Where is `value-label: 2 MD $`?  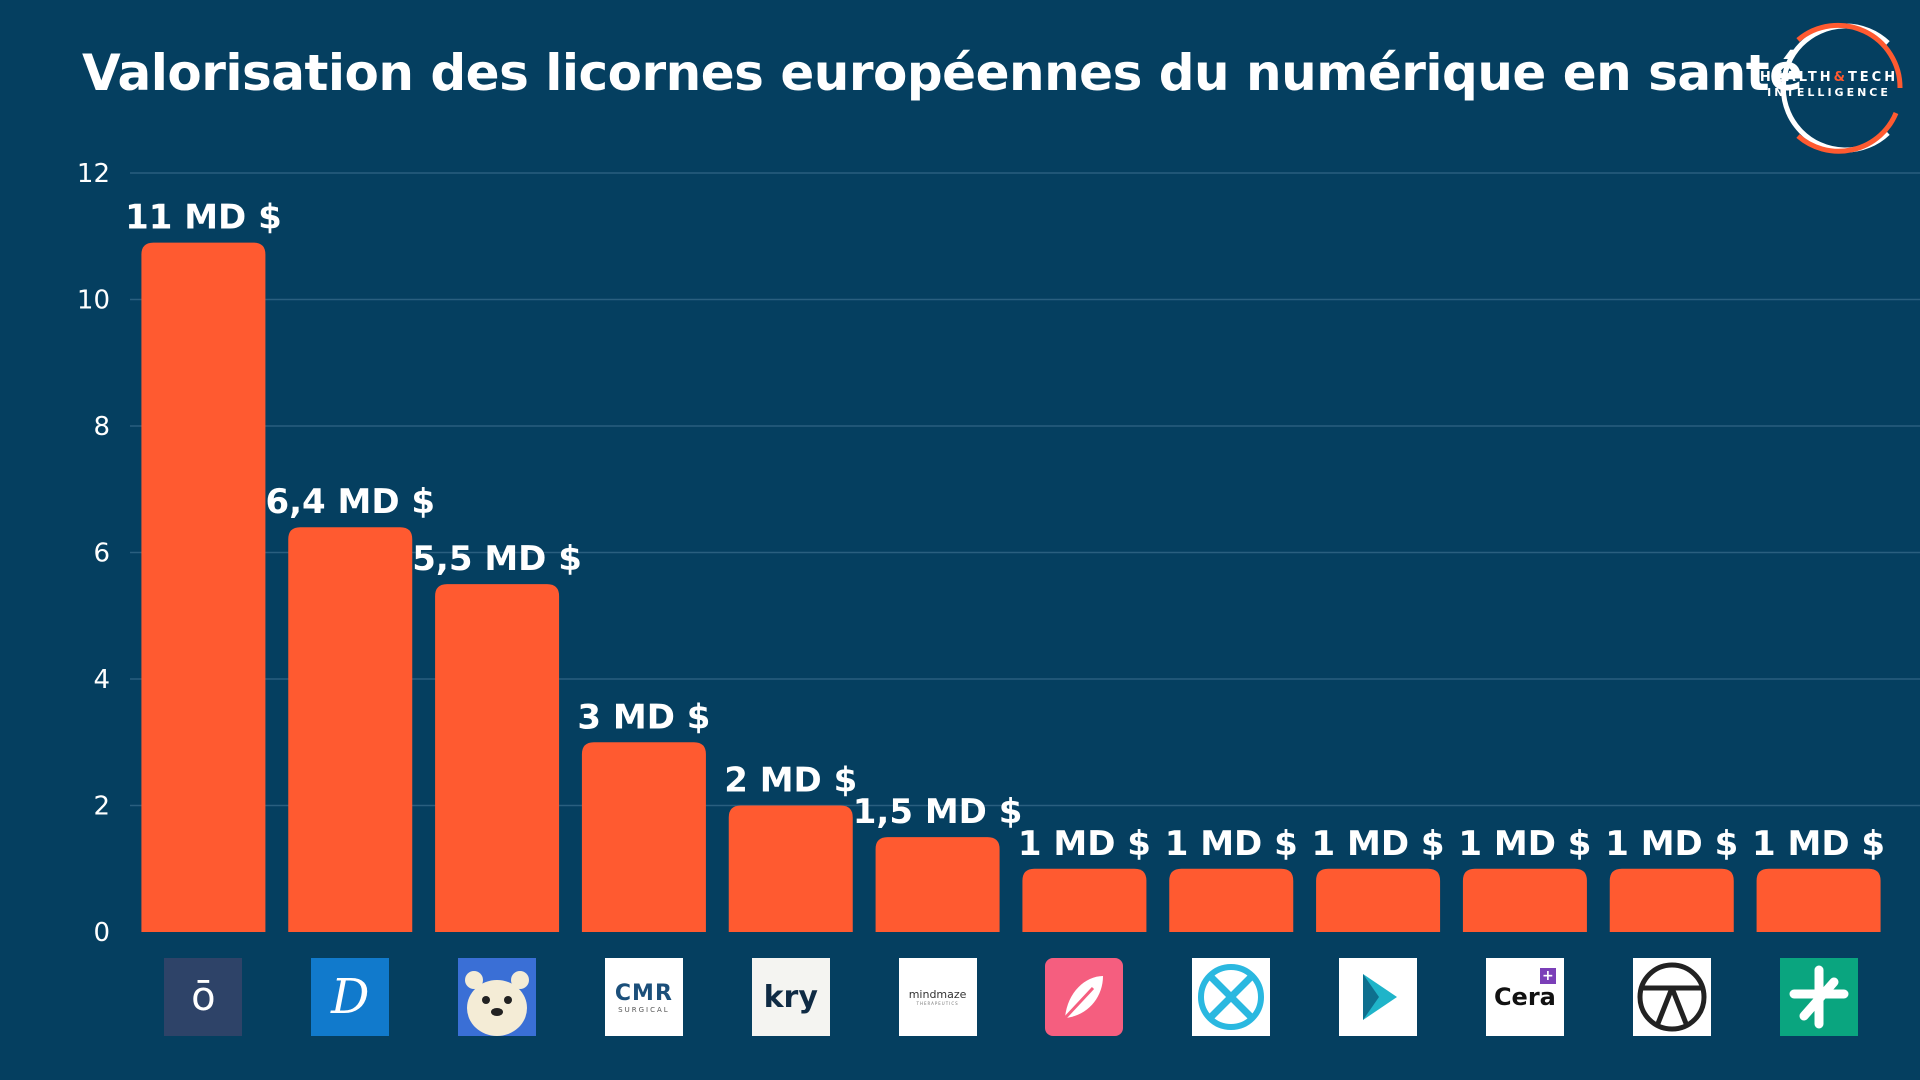 value-label: 2 MD $ is located at coordinates (790, 781).